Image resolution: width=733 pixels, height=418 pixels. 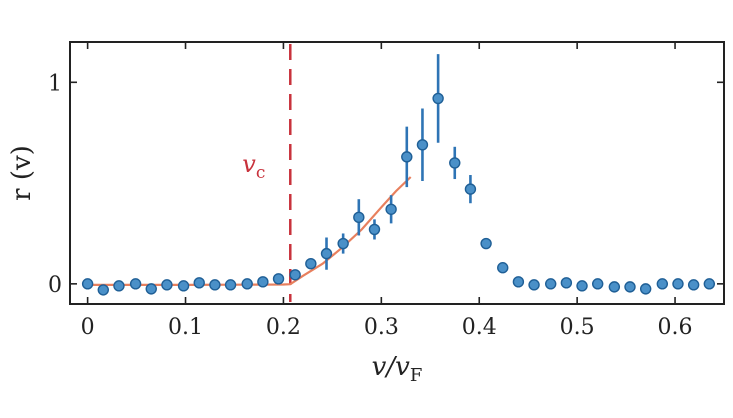 I want to click on y-tick-label: 1, so click(x=55, y=83).